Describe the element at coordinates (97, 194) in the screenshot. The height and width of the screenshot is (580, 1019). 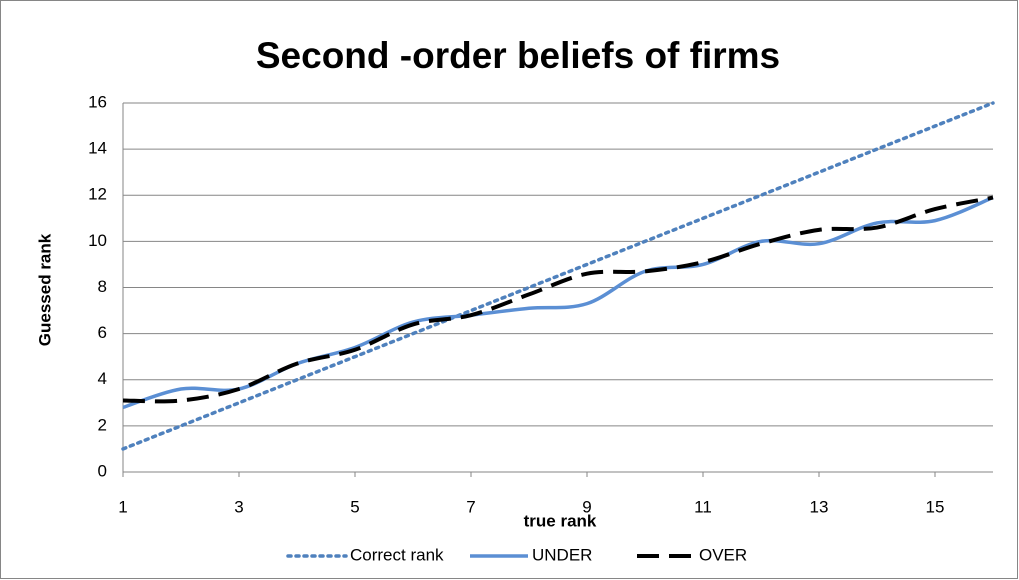
I see `y-tick-label: 12` at that location.